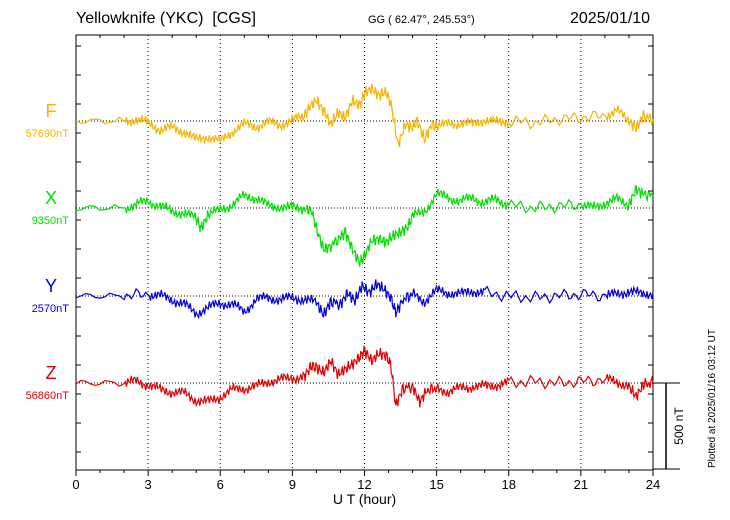 The image size is (730, 520). What do you see at coordinates (421, 20) in the screenshot?
I see `coordinates-label: GG ( 62.47°, 245.53°)` at bounding box center [421, 20].